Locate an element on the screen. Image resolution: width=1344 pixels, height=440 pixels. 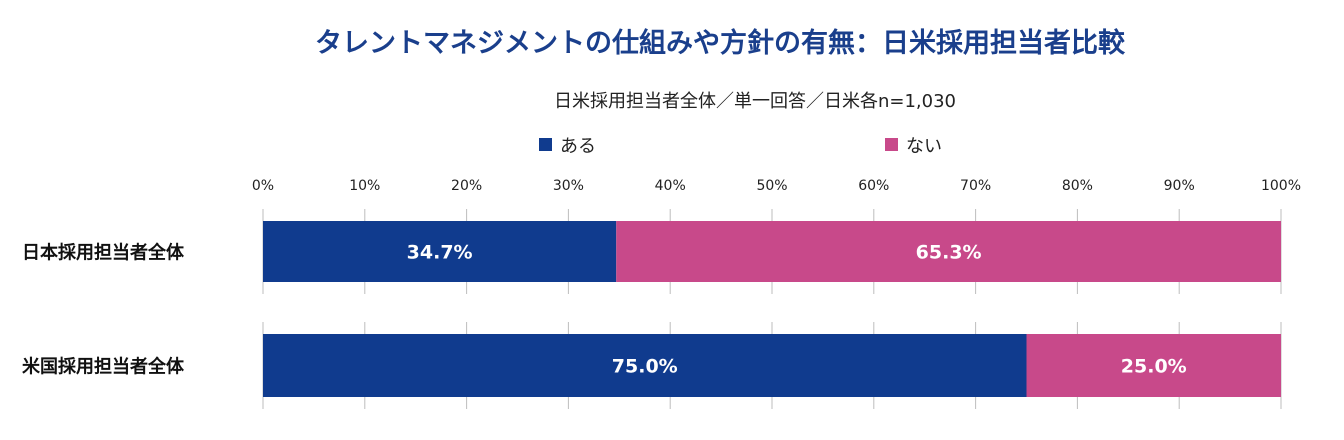
bar-data-label: 75.0% is located at coordinates (645, 367).